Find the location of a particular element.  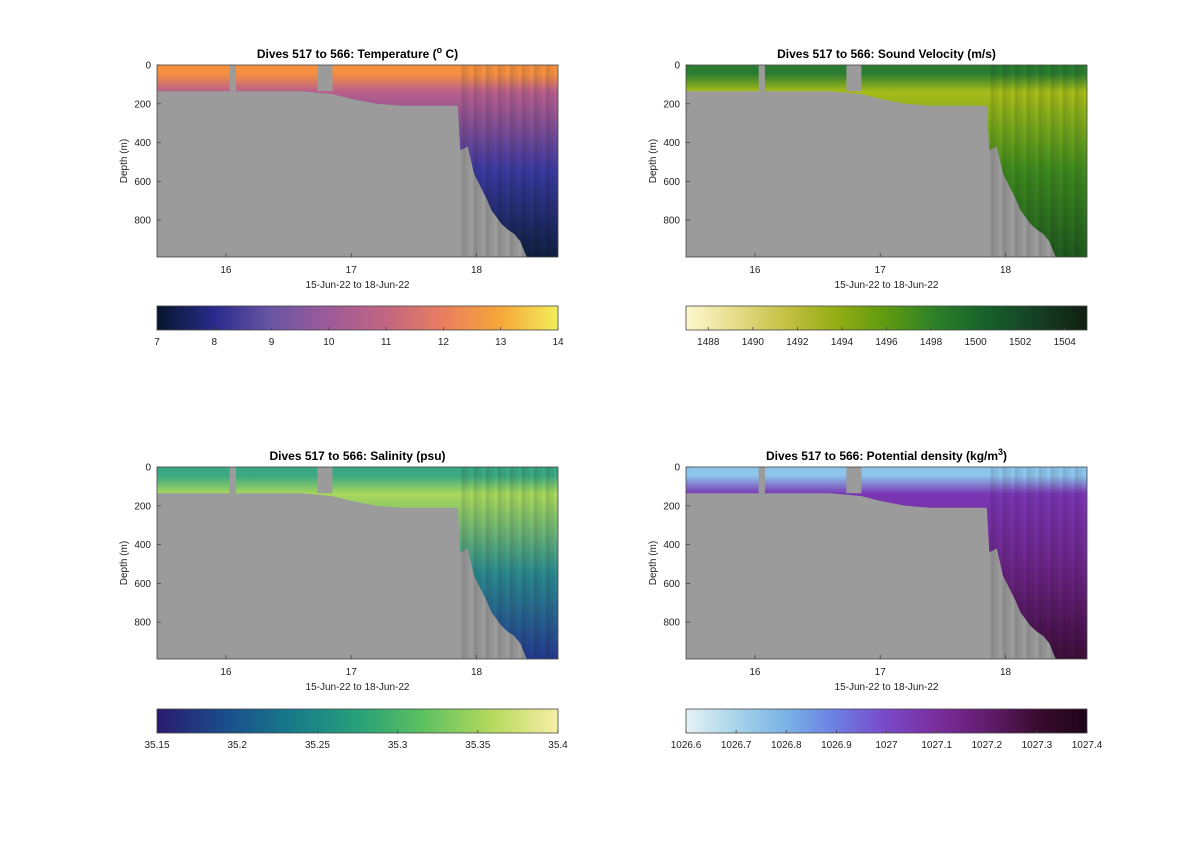

colorbar-tick-label: 1026.6 is located at coordinates (686, 745).